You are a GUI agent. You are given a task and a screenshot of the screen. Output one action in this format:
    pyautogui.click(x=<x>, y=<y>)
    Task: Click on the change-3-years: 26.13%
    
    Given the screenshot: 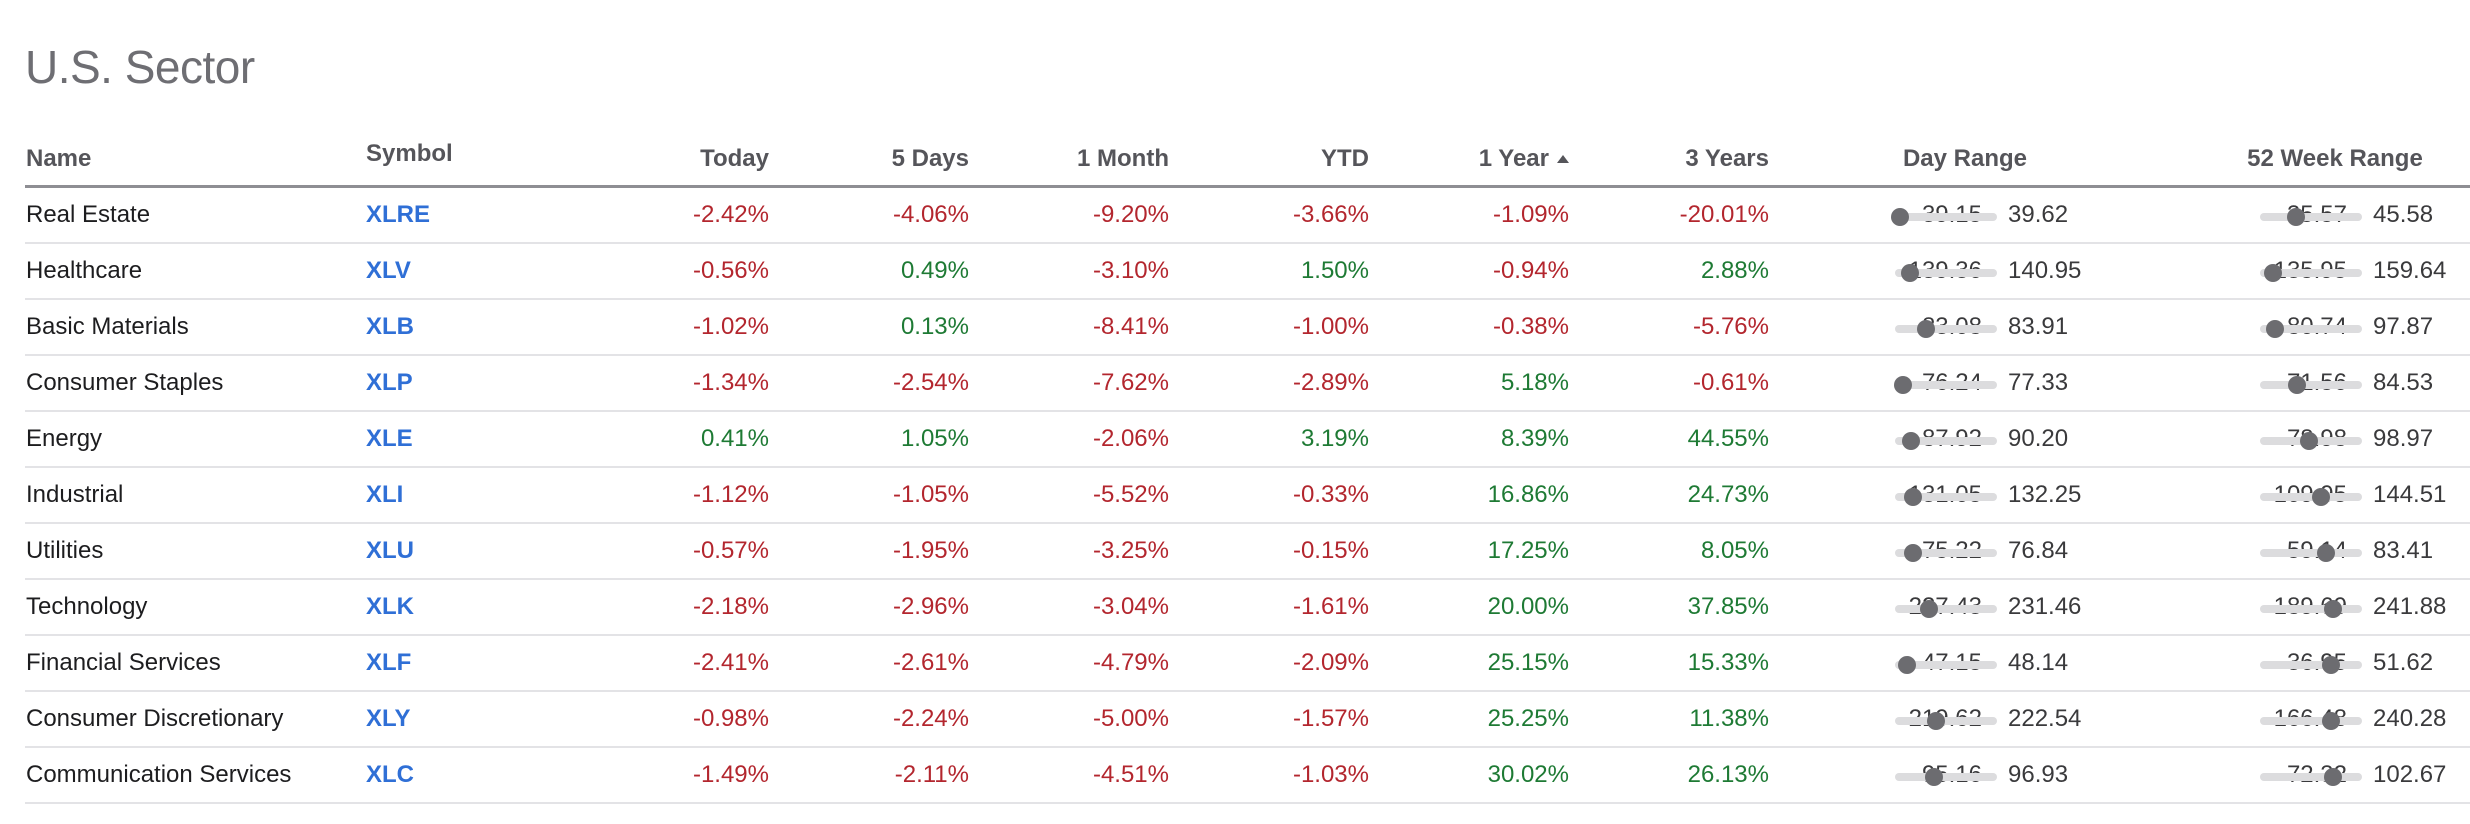 What is the action you would take?
    pyautogui.click(x=1728, y=774)
    